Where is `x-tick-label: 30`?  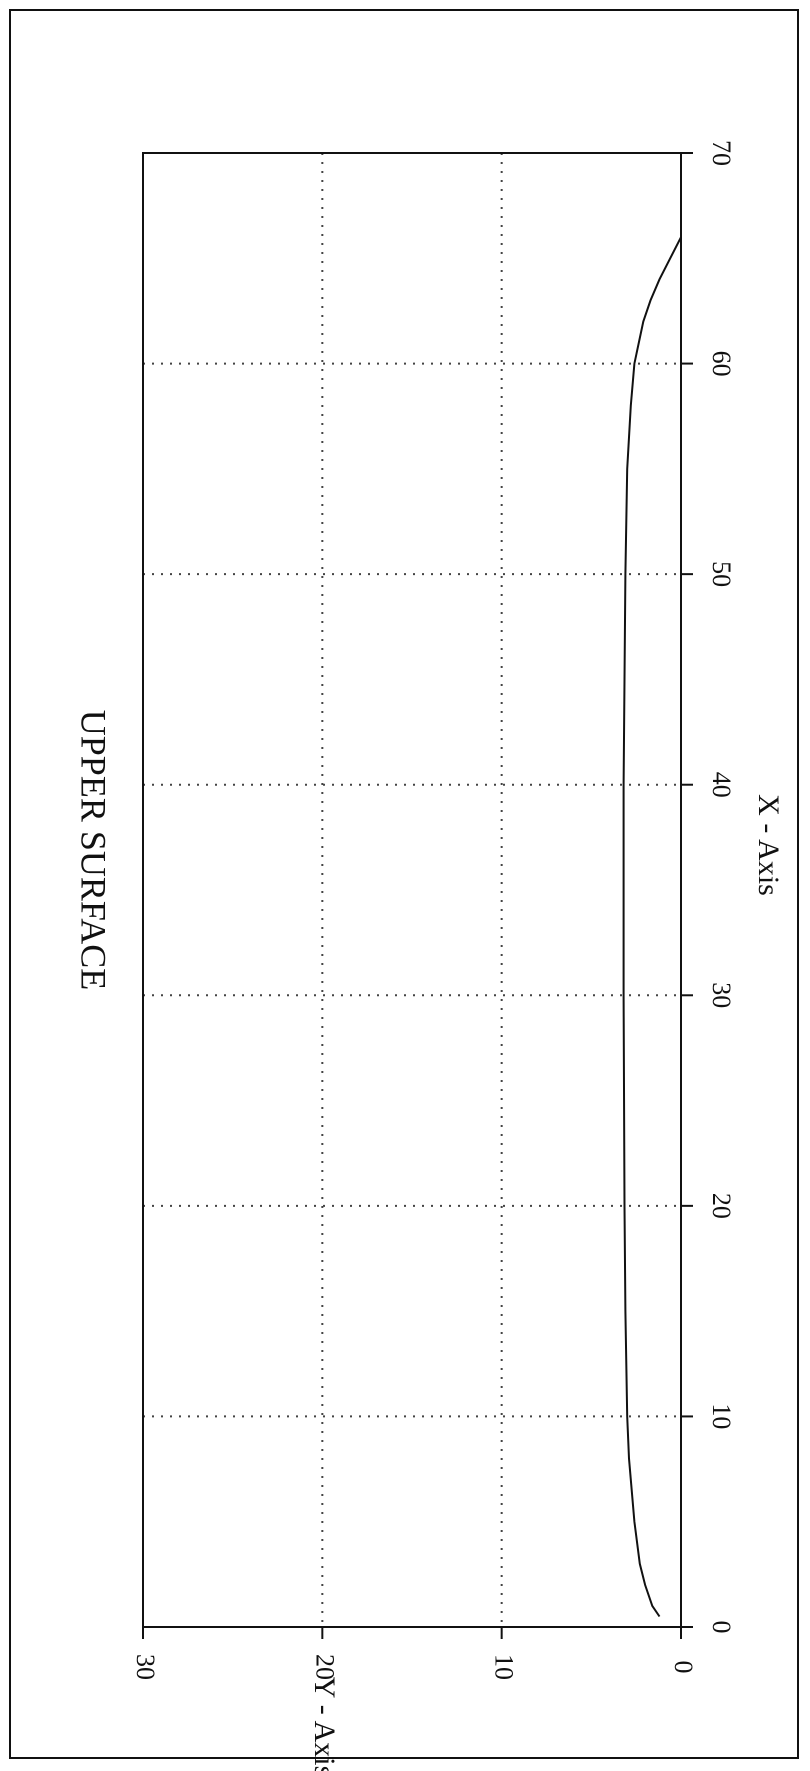
x-tick-label: 30 is located at coordinates (721, 995).